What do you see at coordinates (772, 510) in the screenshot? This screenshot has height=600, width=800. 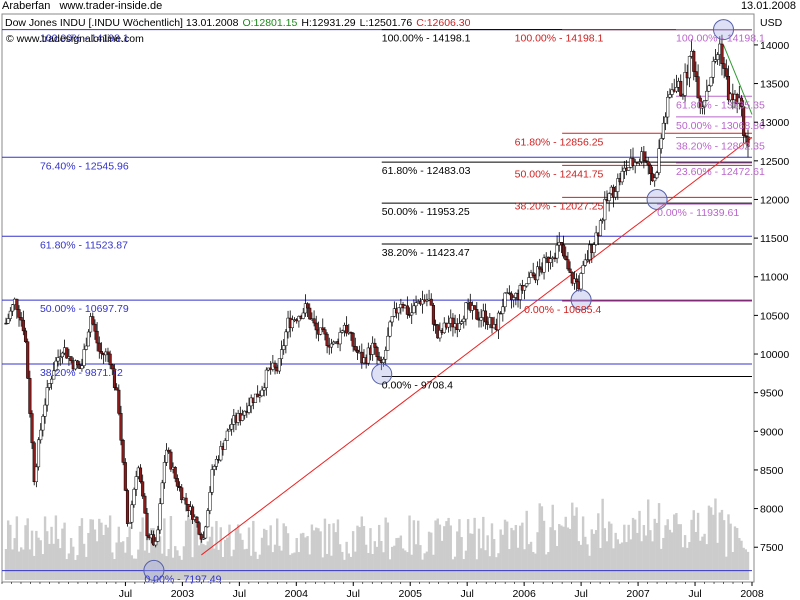 I see `y-tick-label: 8000` at bounding box center [772, 510].